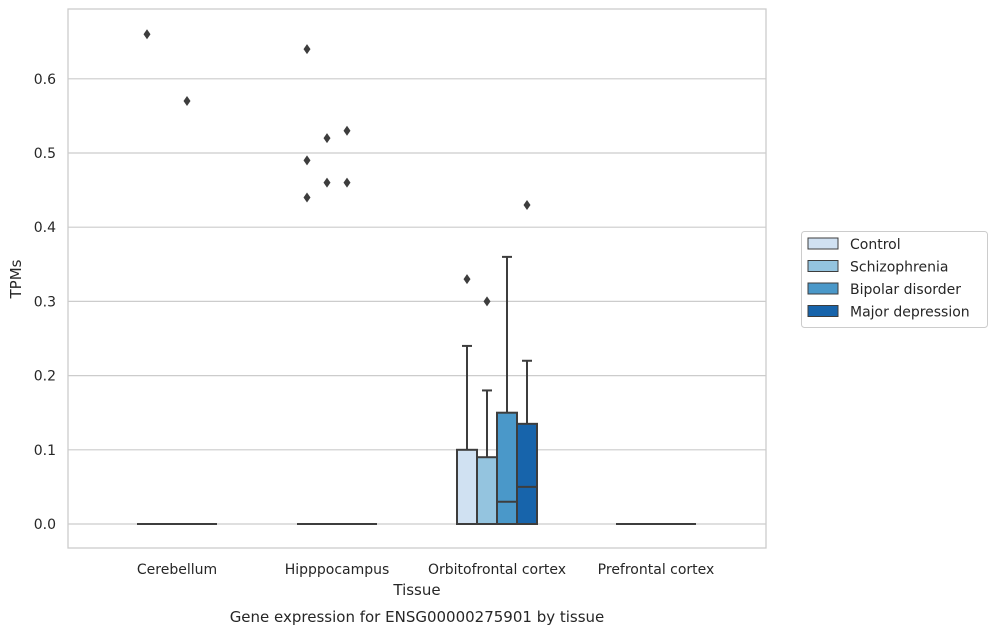 The image size is (997, 634). I want to click on legend-label: Control, so click(875, 245).